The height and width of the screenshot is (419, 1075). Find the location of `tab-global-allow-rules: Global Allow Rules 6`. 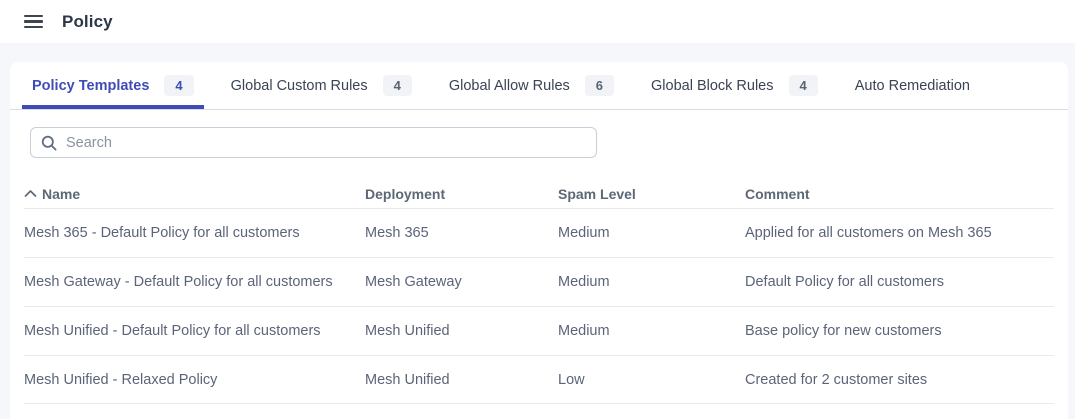

tab-global-allow-rules: Global Allow Rules 6 is located at coordinates (531, 85).